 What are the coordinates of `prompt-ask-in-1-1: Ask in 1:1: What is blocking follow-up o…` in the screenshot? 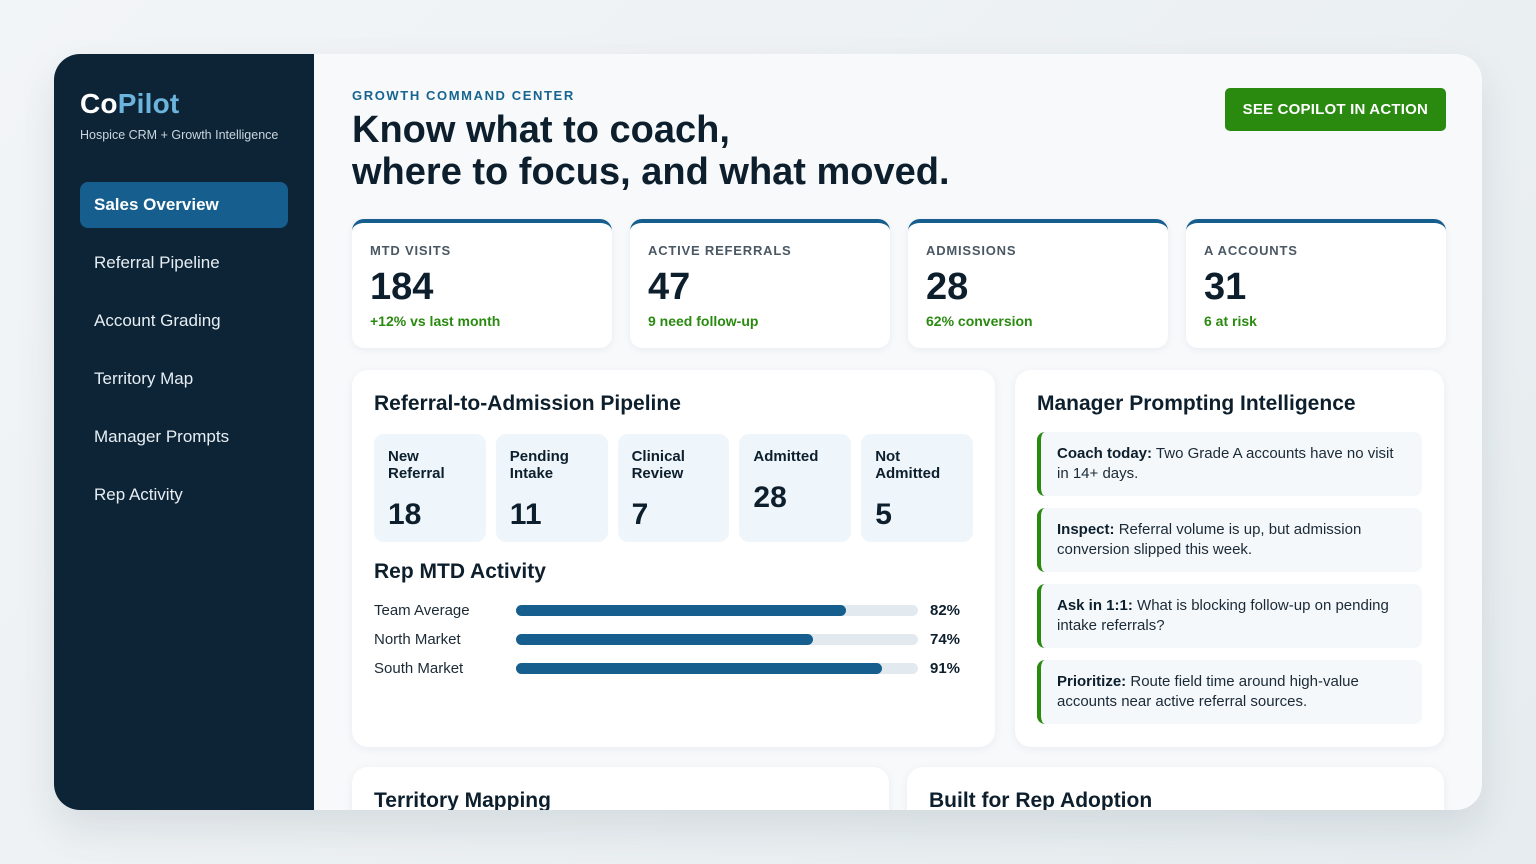 It's located at (1229, 616).